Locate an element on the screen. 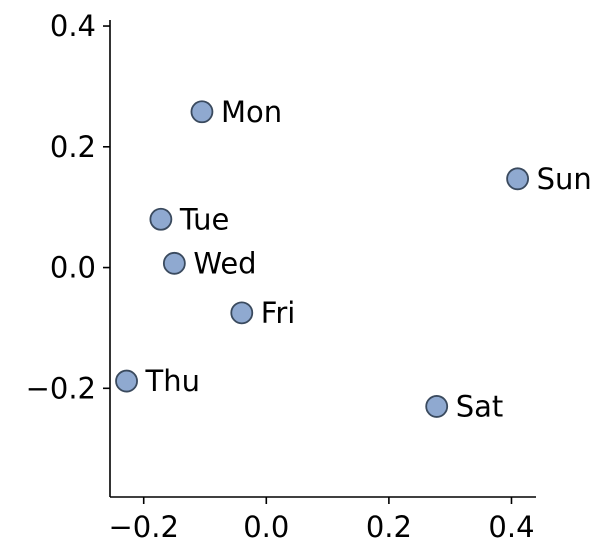 This screenshot has height=560, width=612. scatter-point-wed is located at coordinates (174, 263).